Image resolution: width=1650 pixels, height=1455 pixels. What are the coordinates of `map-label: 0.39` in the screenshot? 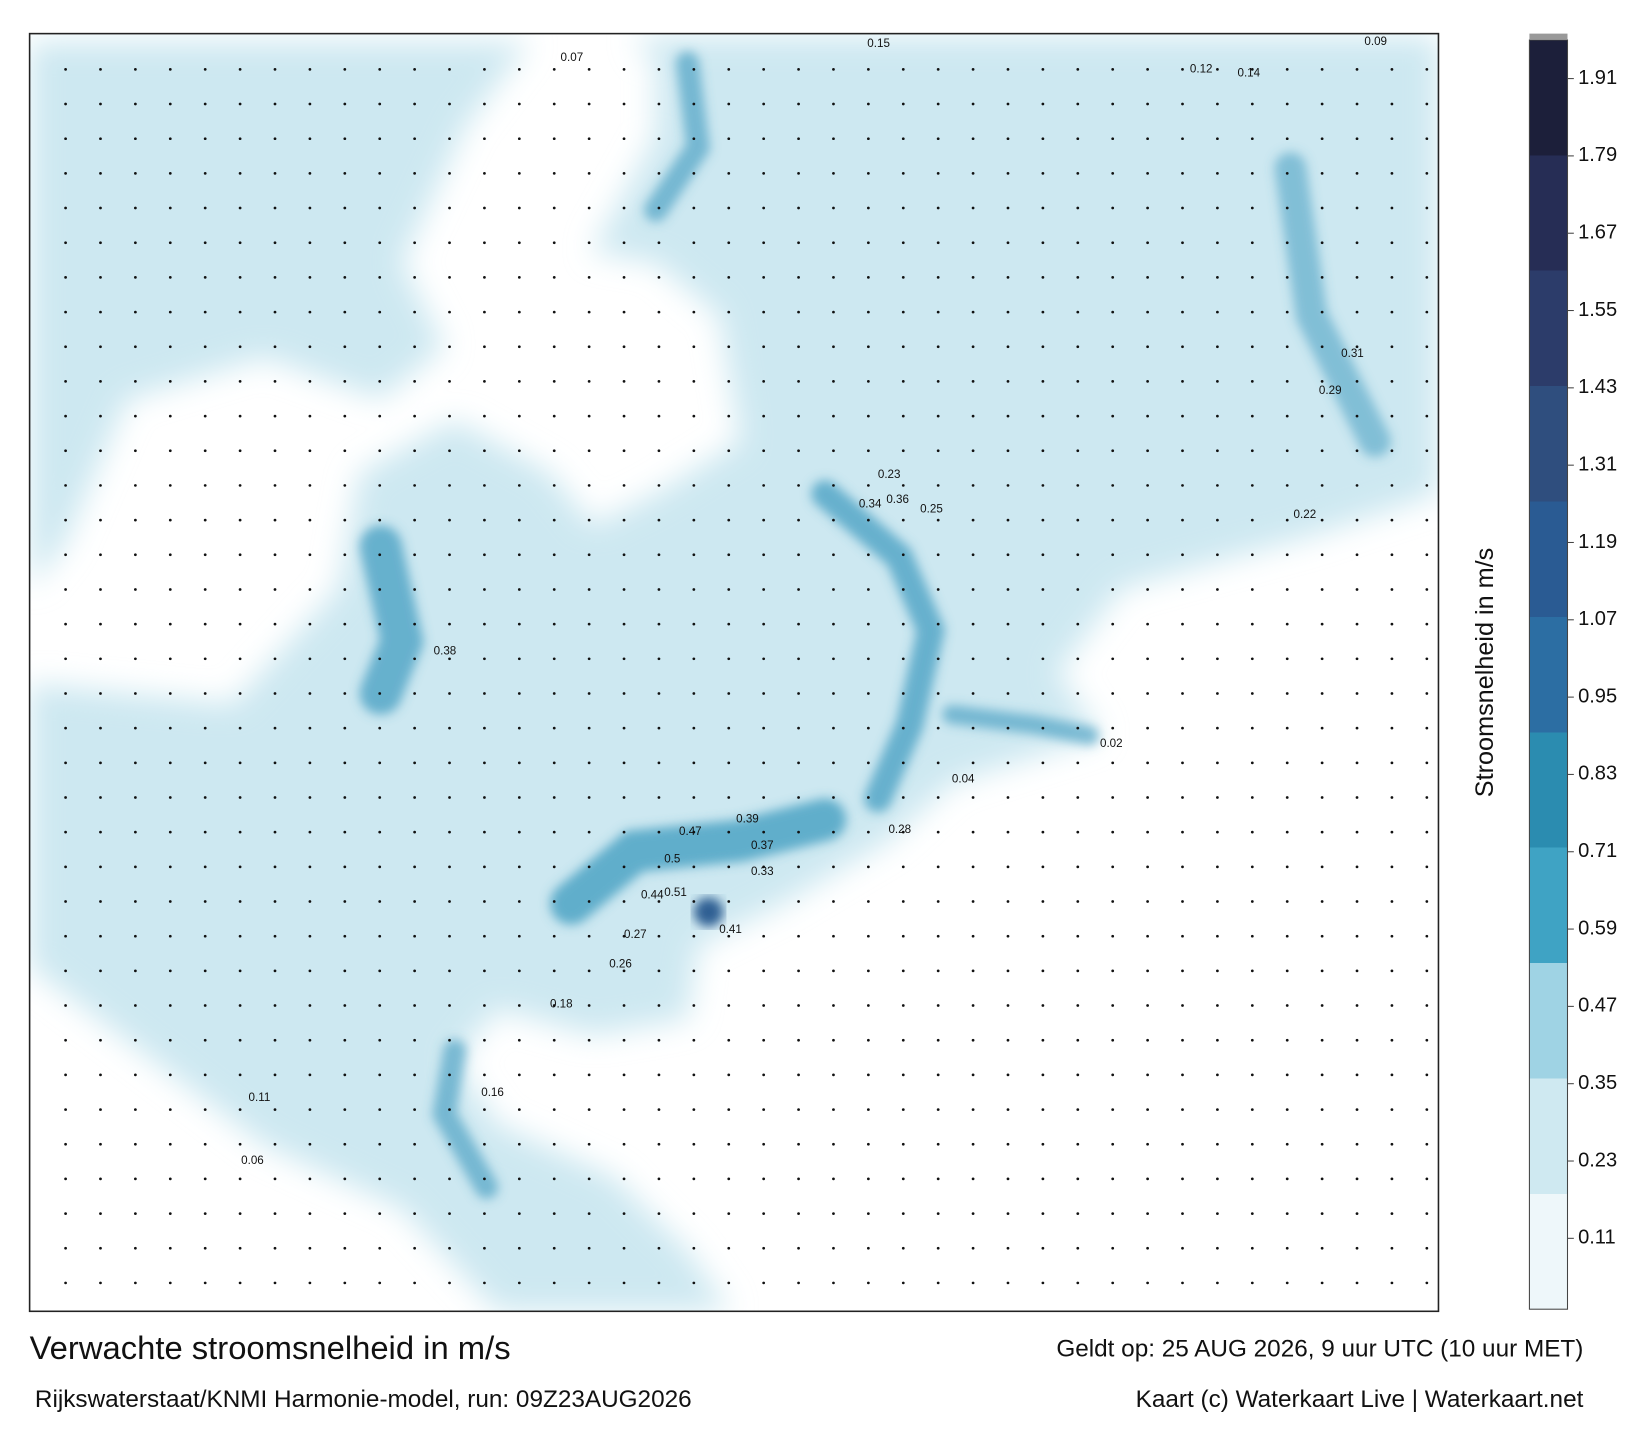 It's located at (747, 820).